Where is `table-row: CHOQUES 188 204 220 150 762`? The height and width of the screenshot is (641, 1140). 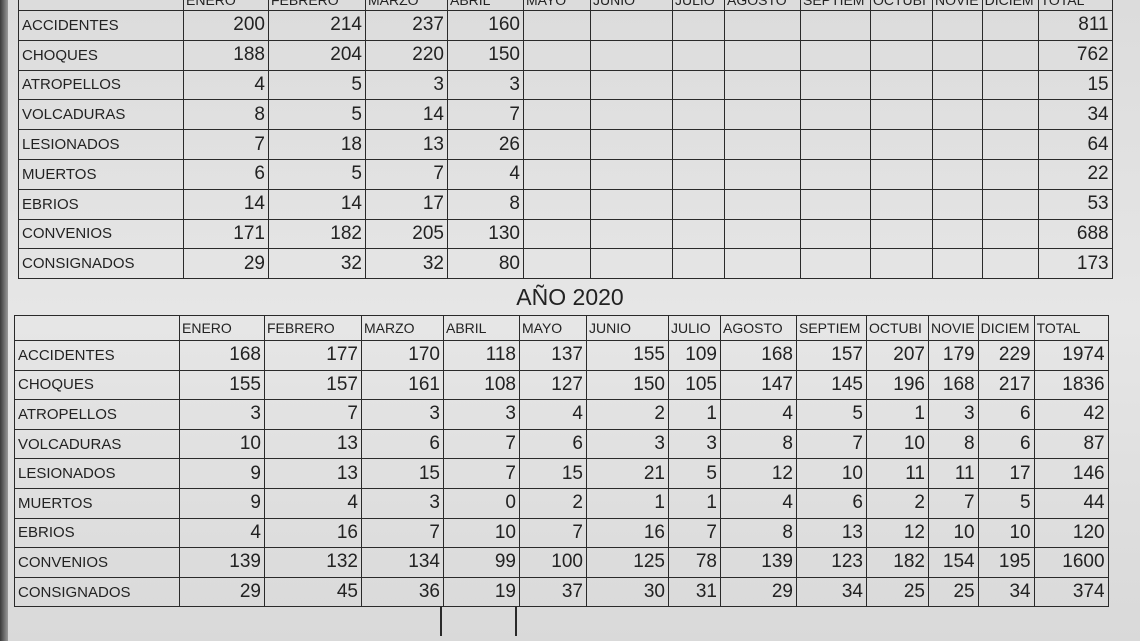 table-row: CHOQUES 188 204 220 150 762 is located at coordinates (565, 55).